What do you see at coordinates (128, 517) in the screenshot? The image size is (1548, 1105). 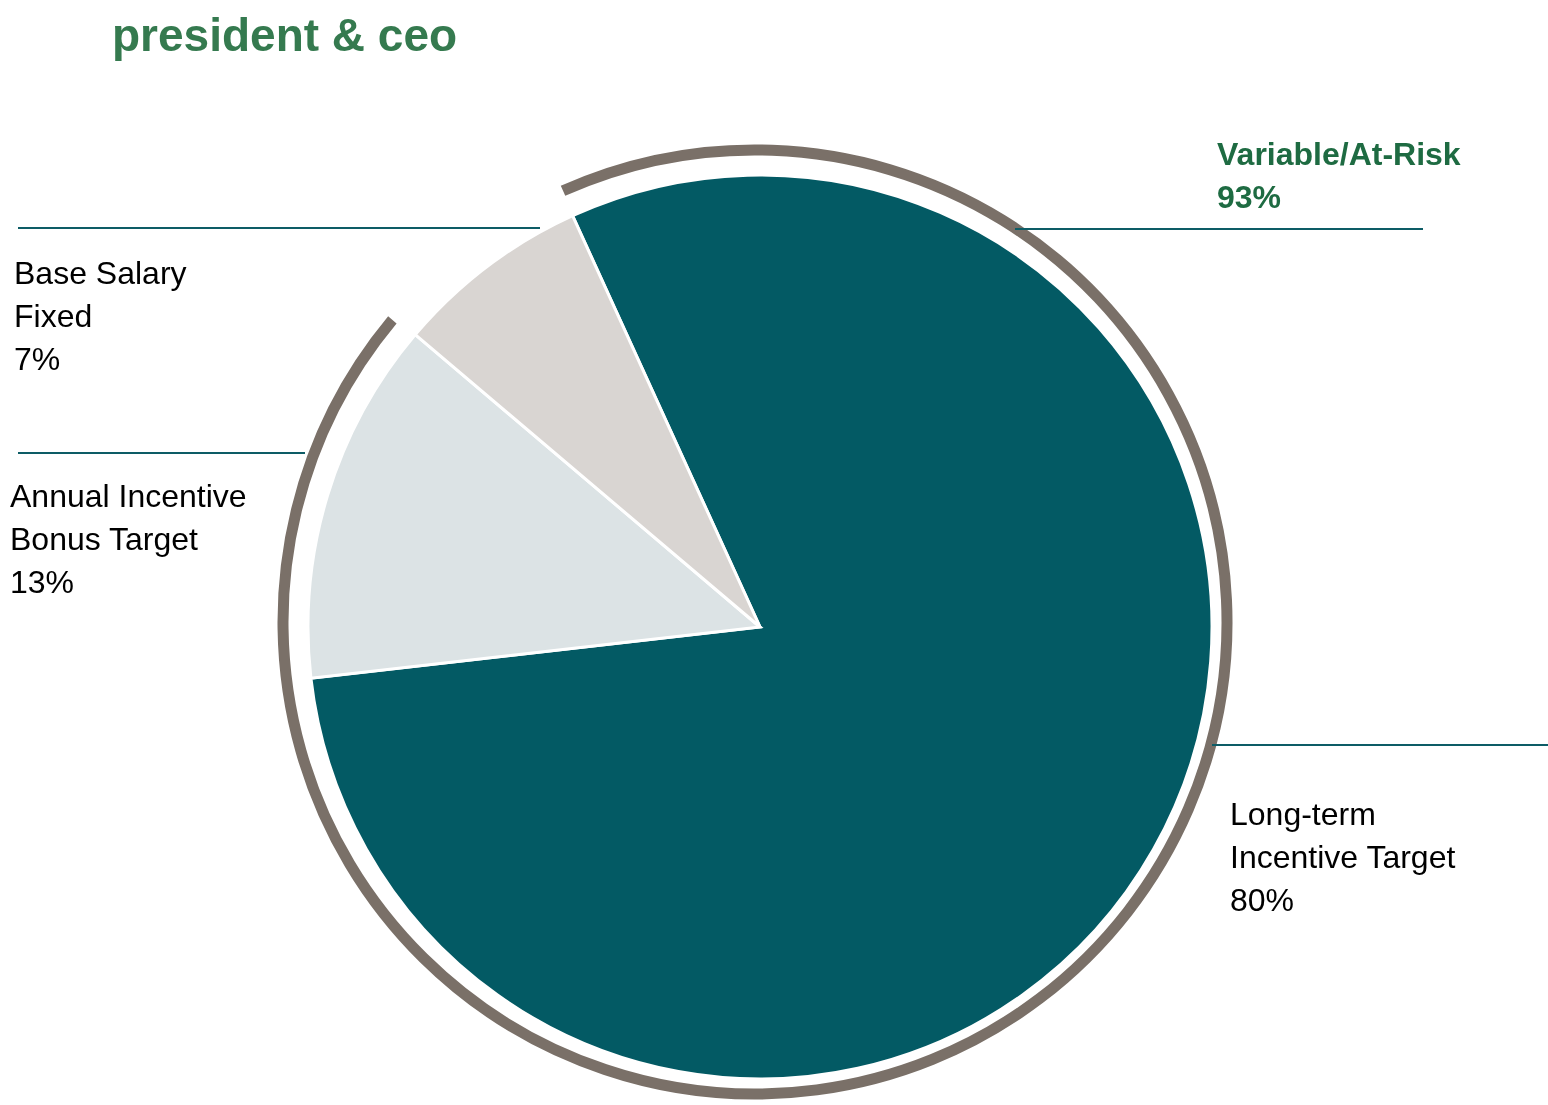 I see `slice-label: Annual Incentive Bonus Target` at bounding box center [128, 517].